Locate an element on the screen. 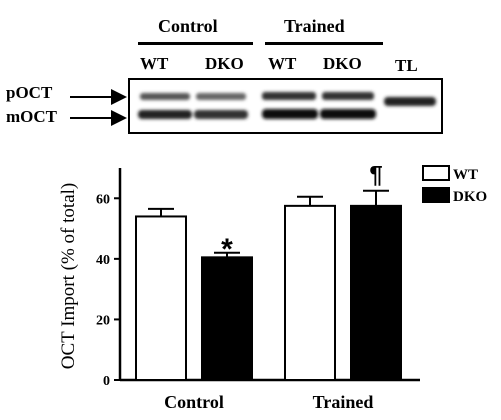 This screenshot has width=501, height=420. y-axis-label: OCT Import (% of total) is located at coordinates (68, 276).